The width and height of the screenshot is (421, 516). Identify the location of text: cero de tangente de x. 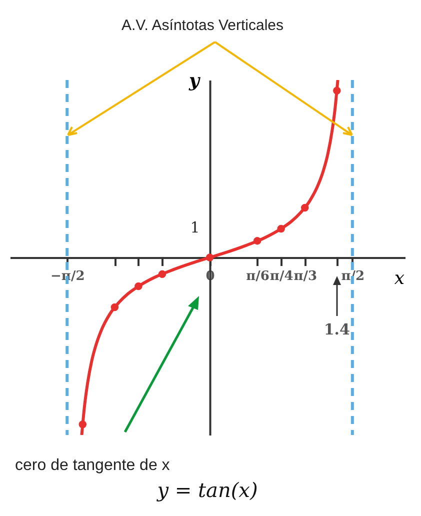
(92, 465).